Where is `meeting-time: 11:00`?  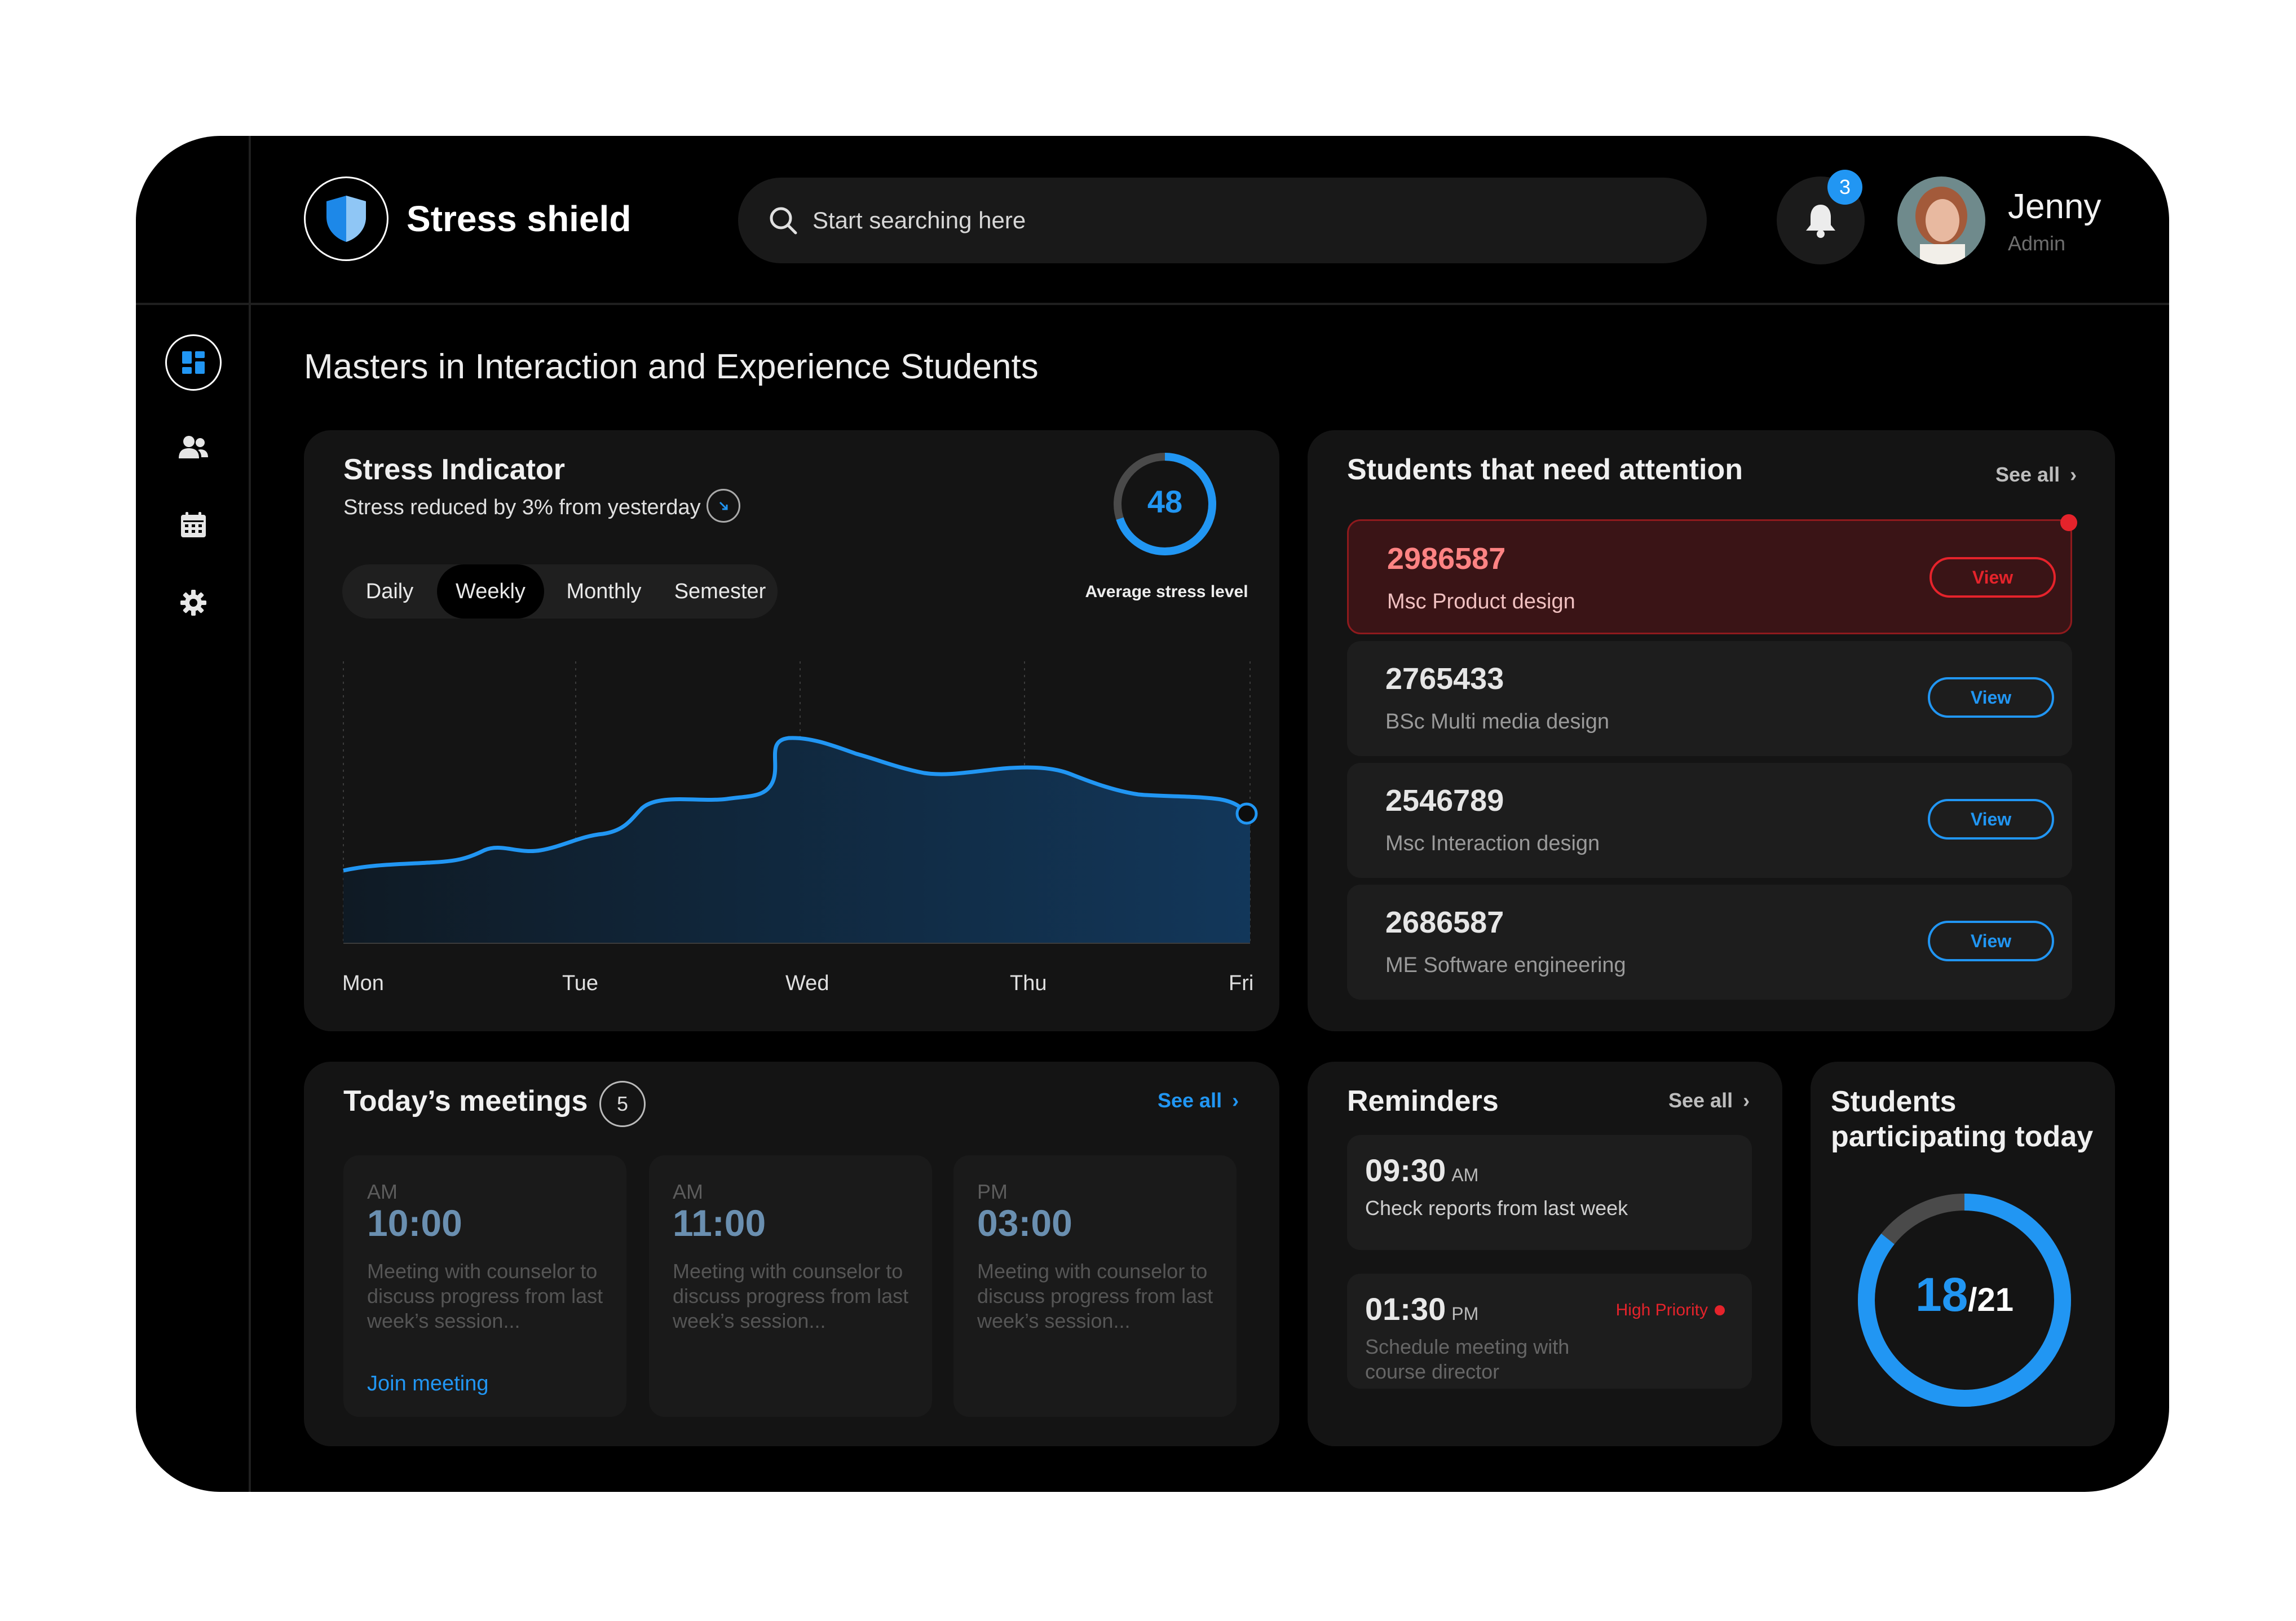 meeting-time: 11:00 is located at coordinates (720, 1223).